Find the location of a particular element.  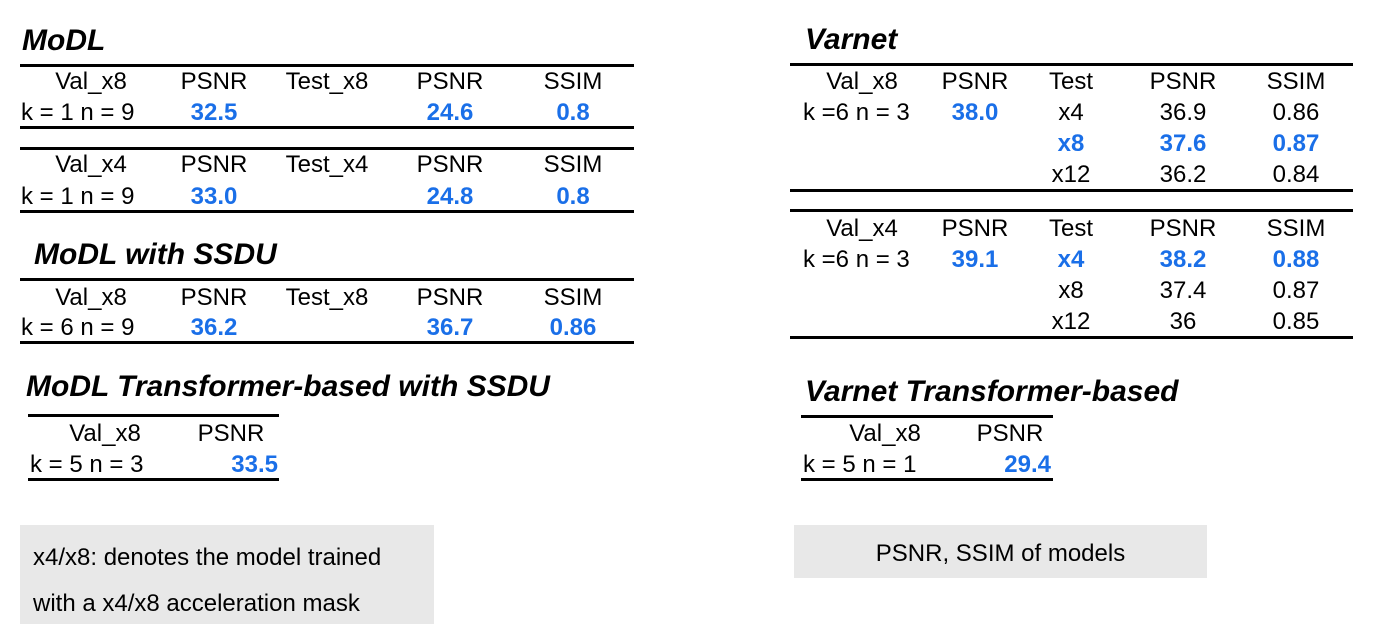

test-psnr-value: 37.6 is located at coordinates (1183, 143).